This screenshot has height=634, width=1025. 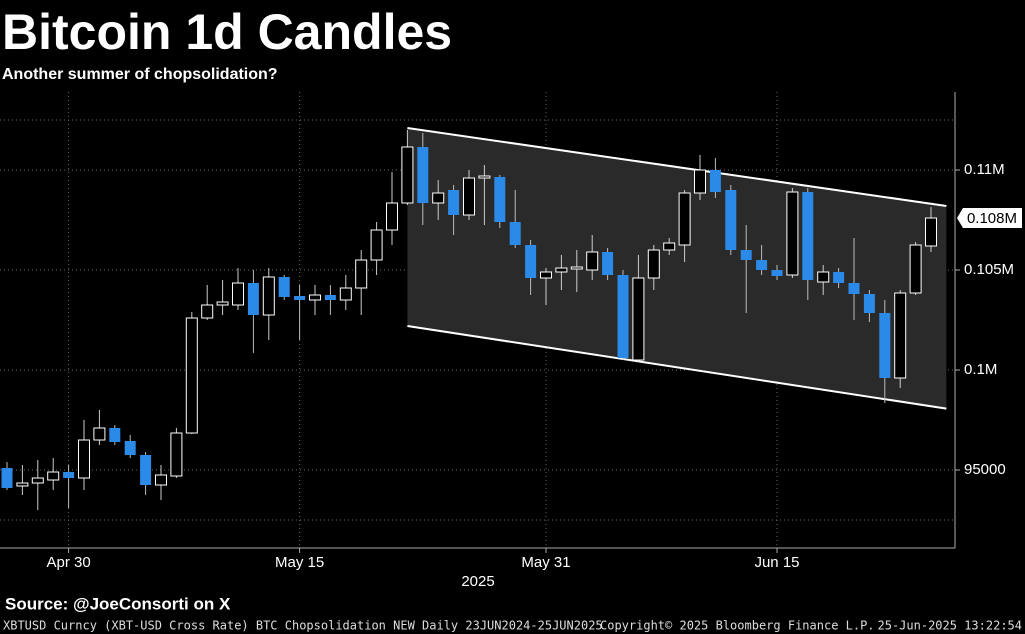 I want to click on timestamp: 25-Jun-2025 13:22:54, so click(x=950, y=626).